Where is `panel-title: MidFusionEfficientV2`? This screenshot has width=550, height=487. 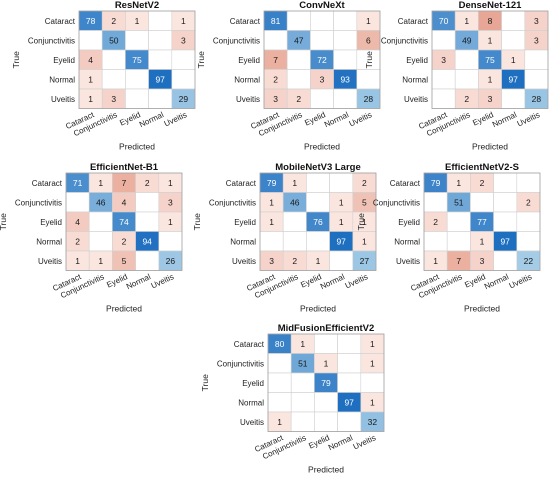 panel-title: MidFusionEfficientV2 is located at coordinates (326, 328).